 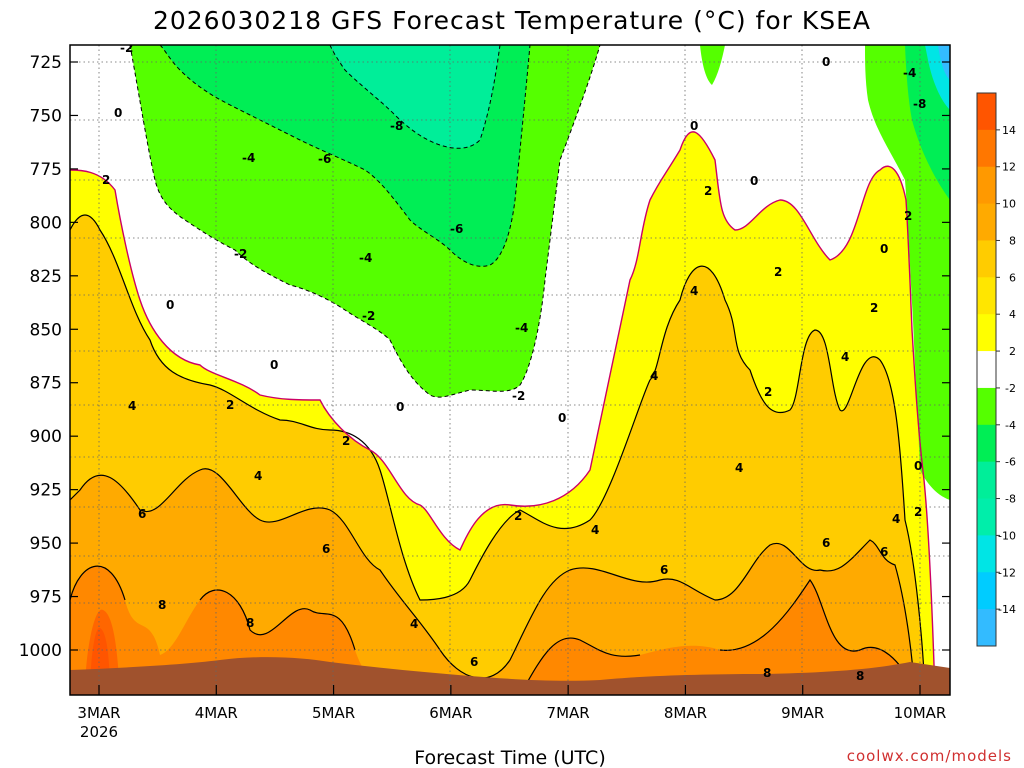 I want to click on colorbar-label: -14, so click(x=1007, y=609).